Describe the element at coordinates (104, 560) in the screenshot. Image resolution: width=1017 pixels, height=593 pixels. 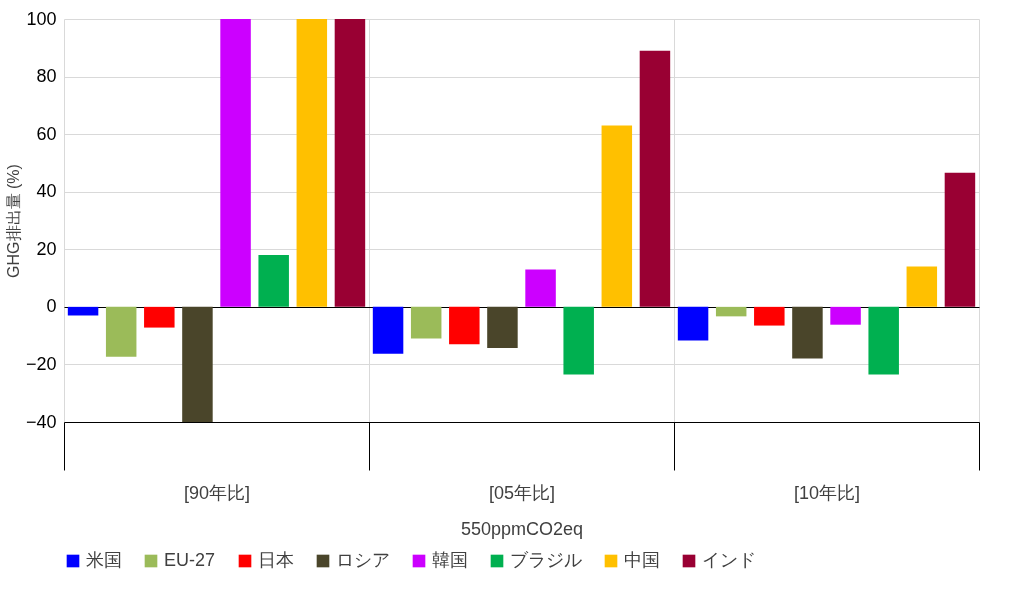
I see `legend-label: 米国` at that location.